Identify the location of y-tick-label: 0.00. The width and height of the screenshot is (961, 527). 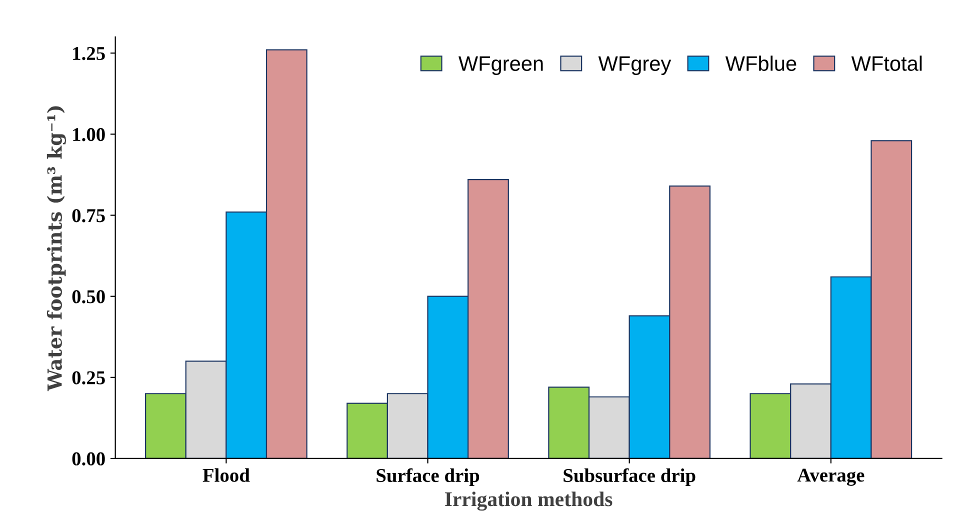
(88, 459).